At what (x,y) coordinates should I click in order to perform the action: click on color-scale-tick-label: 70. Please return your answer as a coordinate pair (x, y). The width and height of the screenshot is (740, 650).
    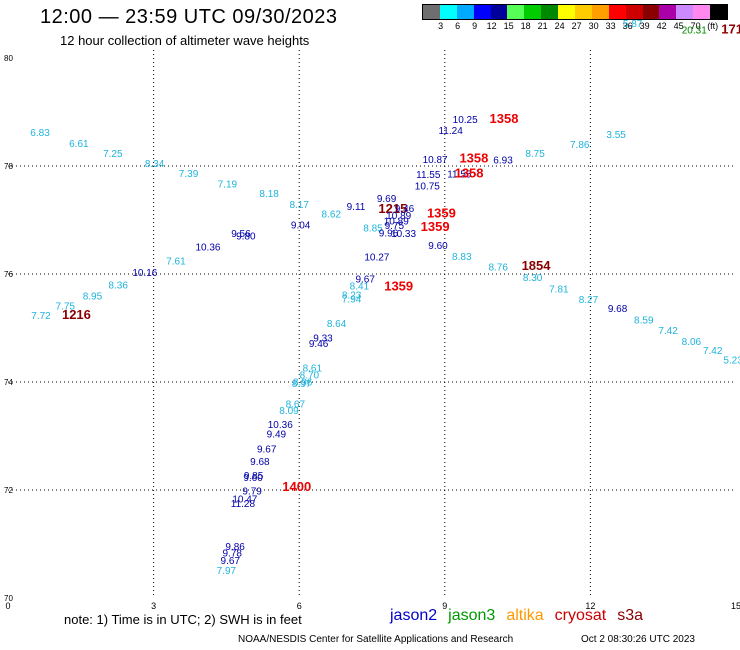
    Looking at the image, I should click on (695, 26).